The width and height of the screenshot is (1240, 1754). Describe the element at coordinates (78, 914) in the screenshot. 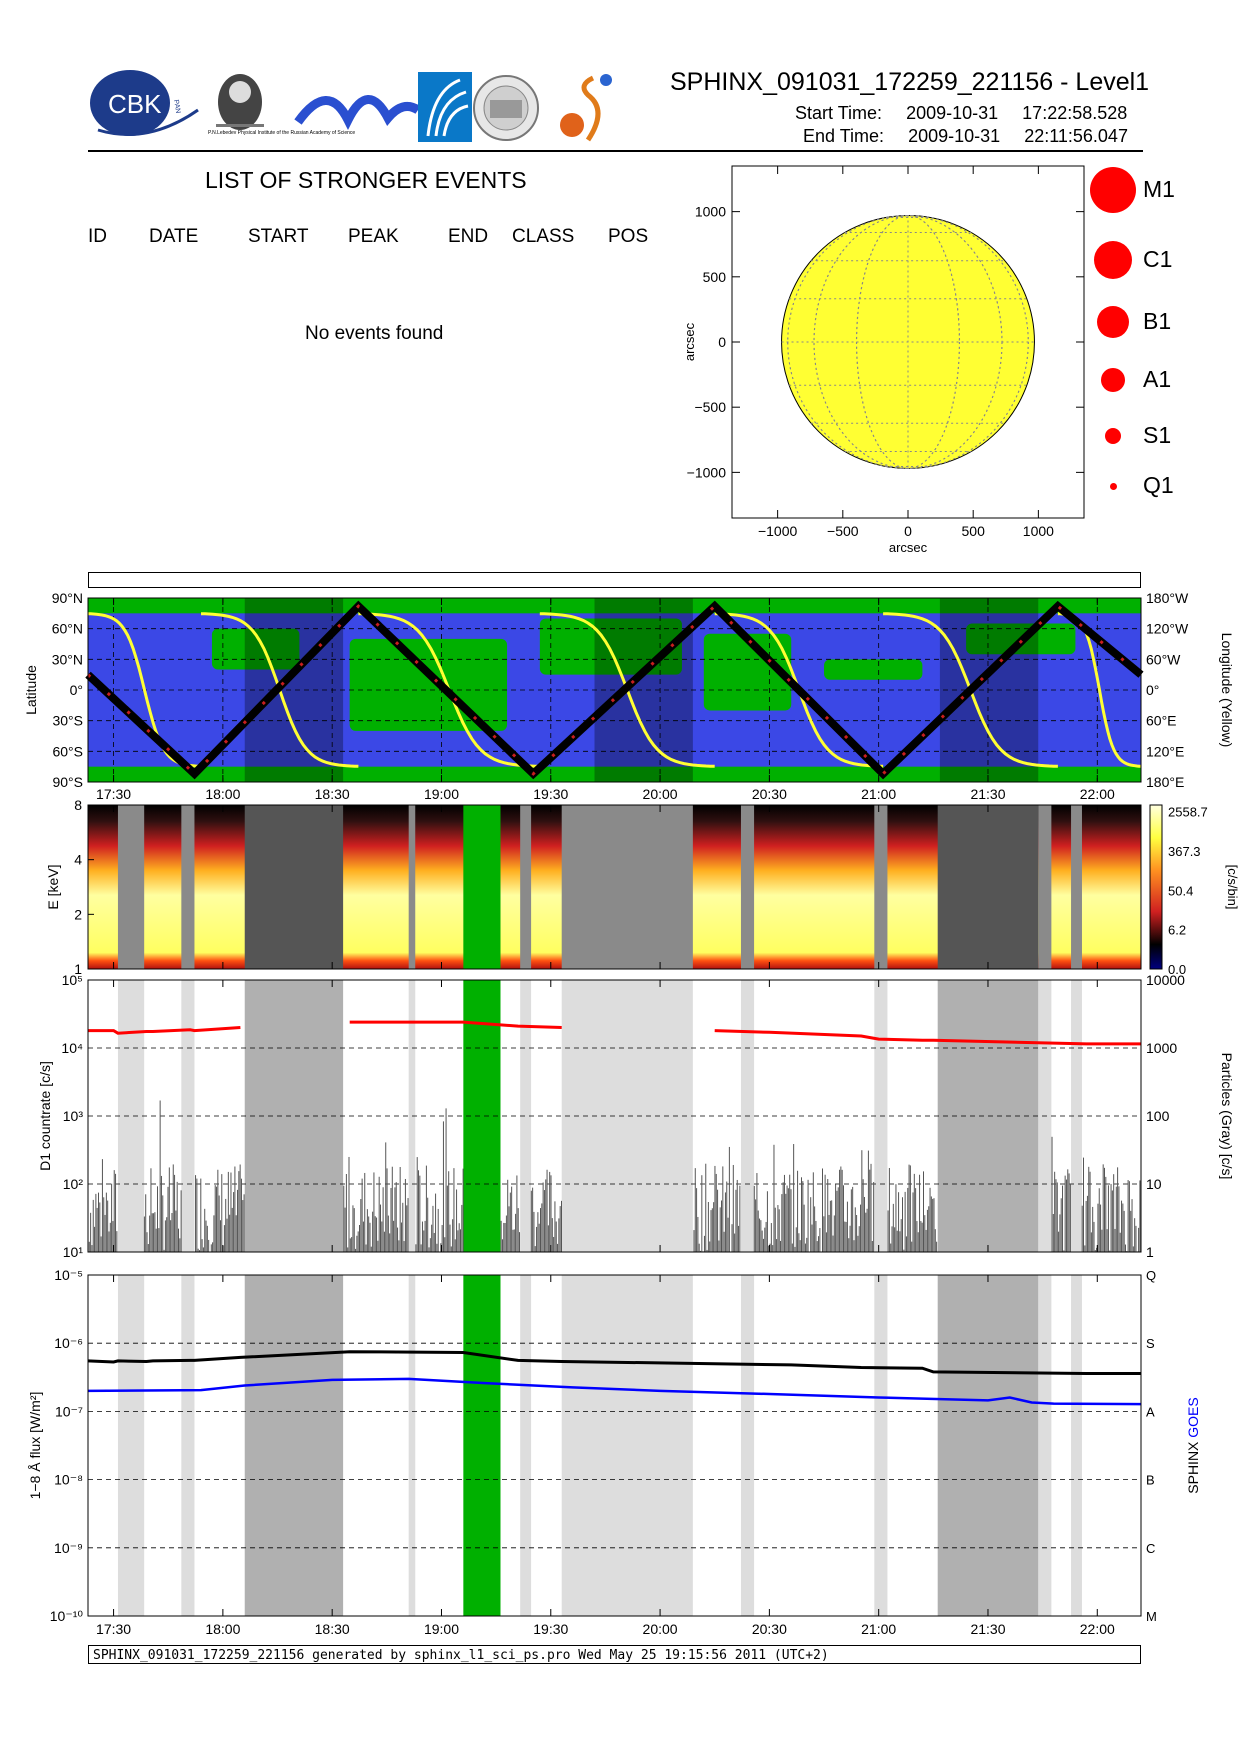

I see `spectrogram-y-tick-label: 2` at that location.